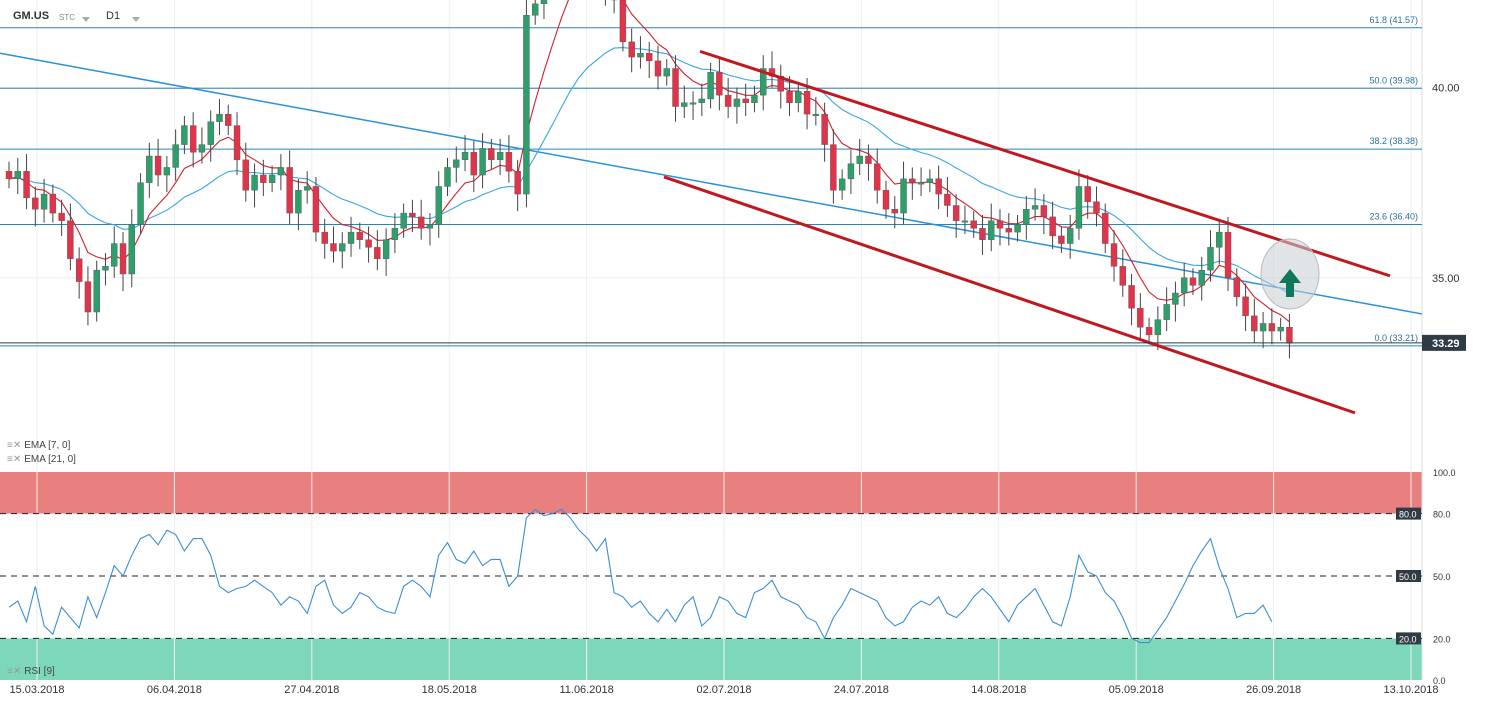 The image size is (1492, 705). I want to click on timeframe-dropdown-icon, so click(136, 19).